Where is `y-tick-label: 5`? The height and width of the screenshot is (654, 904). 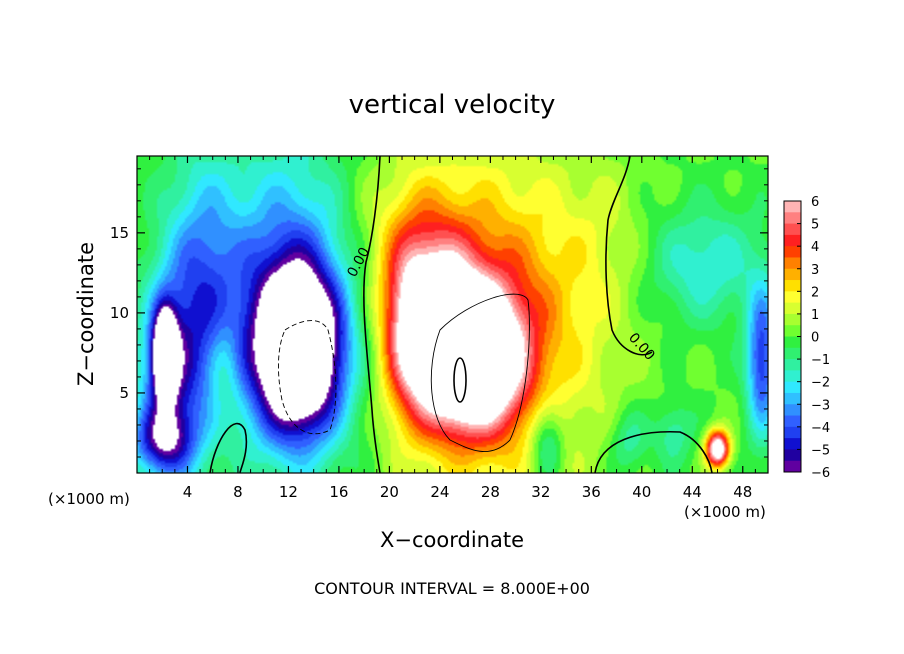 y-tick-label: 5 is located at coordinates (124, 393).